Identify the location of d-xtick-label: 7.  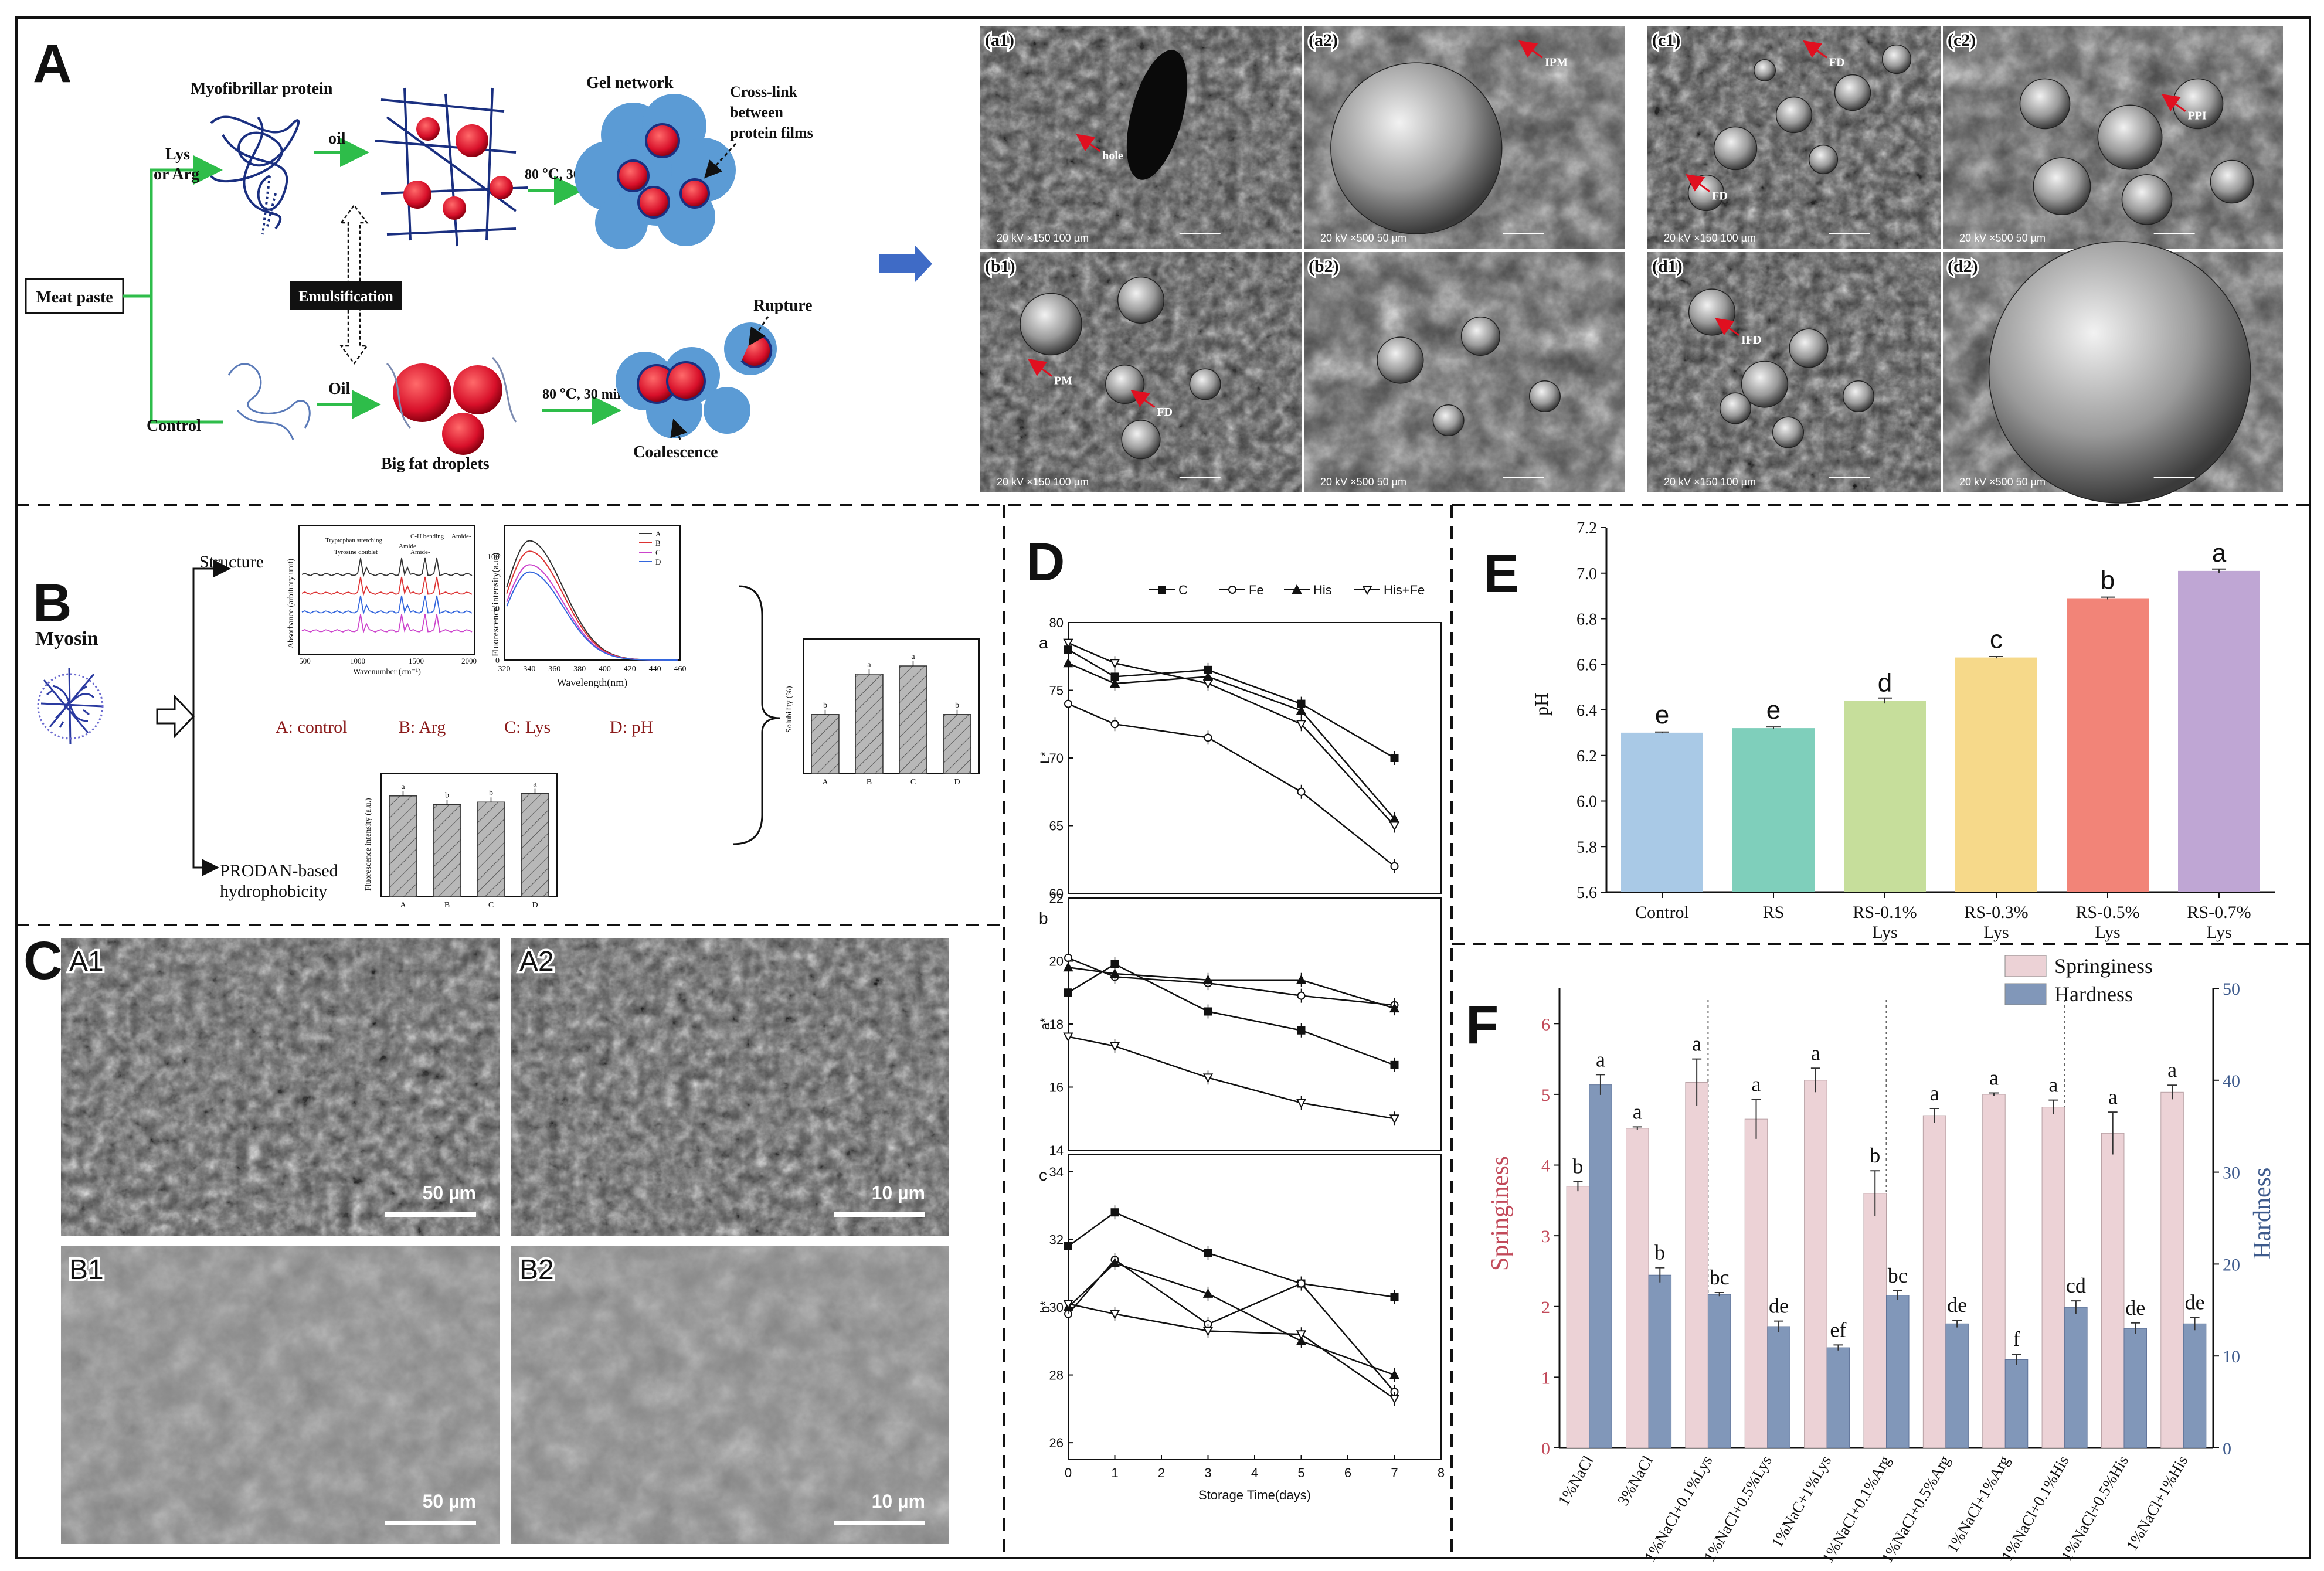
(1394, 1473).